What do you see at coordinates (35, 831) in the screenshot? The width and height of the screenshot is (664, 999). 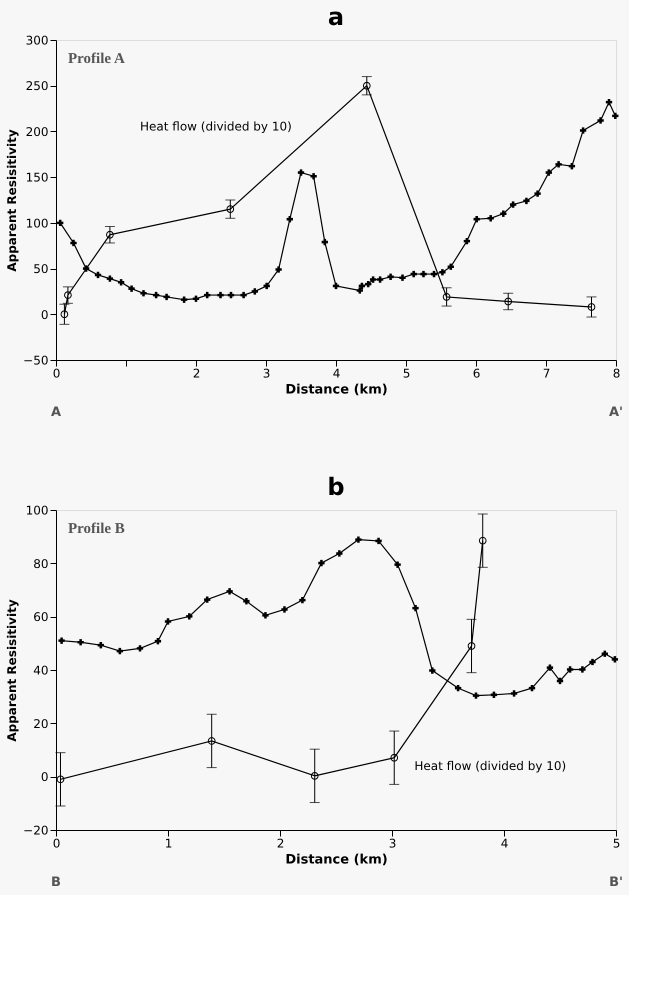 I see `y-tick-label: −20` at bounding box center [35, 831].